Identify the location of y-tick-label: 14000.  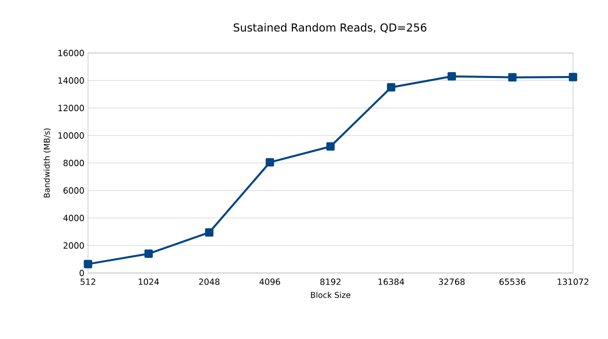
(71, 80).